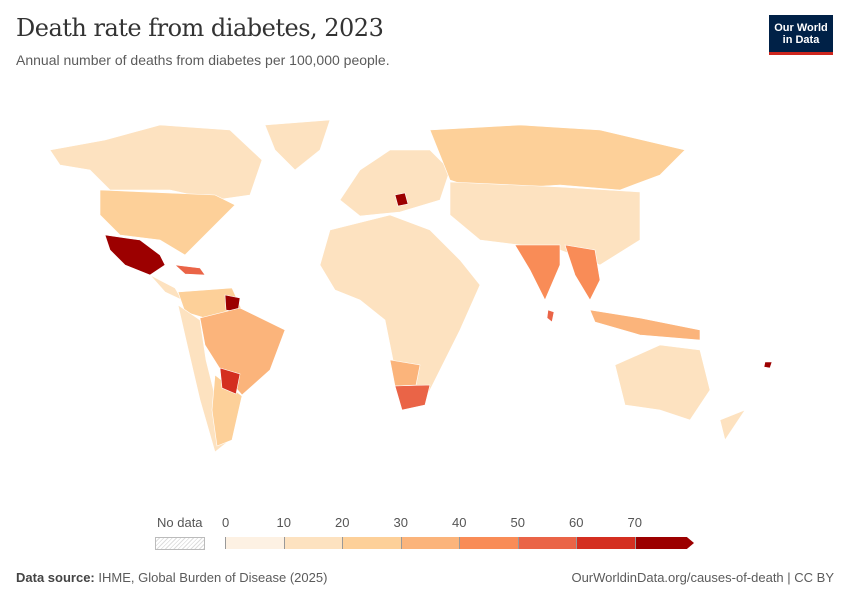  Describe the element at coordinates (156, 162) in the screenshot. I see `region-canada-alaska` at that location.